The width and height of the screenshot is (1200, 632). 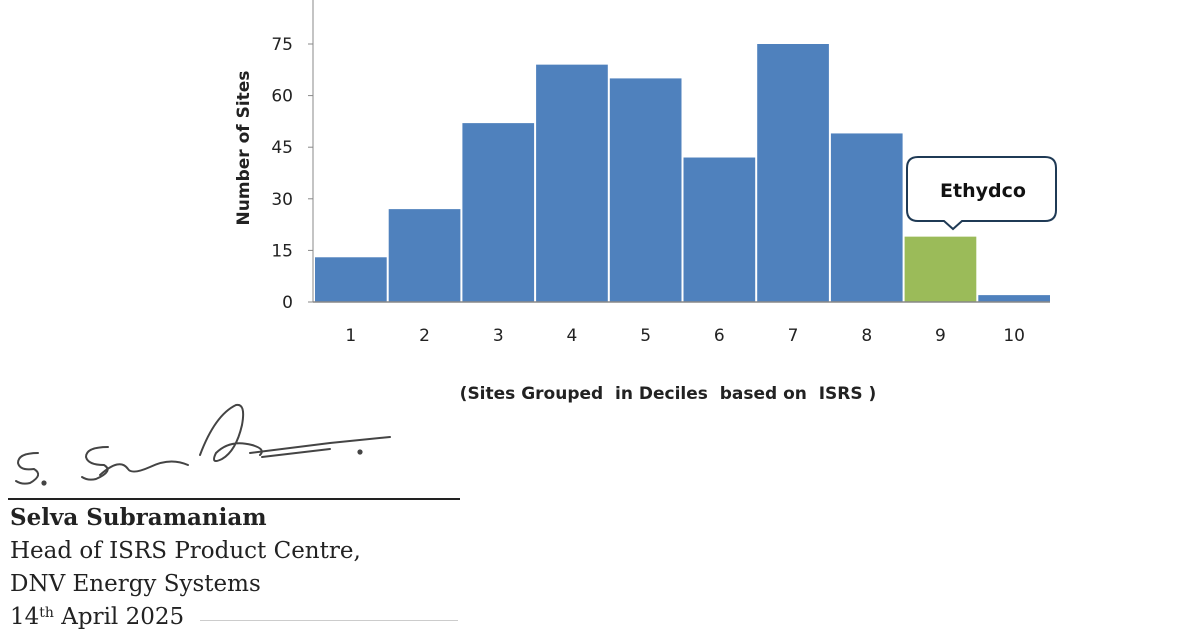 I want to click on y-axis-title: Number of Sites, so click(x=244, y=148).